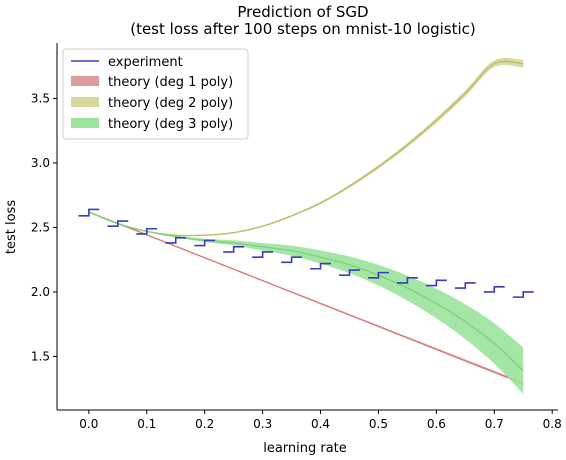 This screenshot has width=566, height=460. What do you see at coordinates (11, 227) in the screenshot?
I see `y-axis-label: test loss` at bounding box center [11, 227].